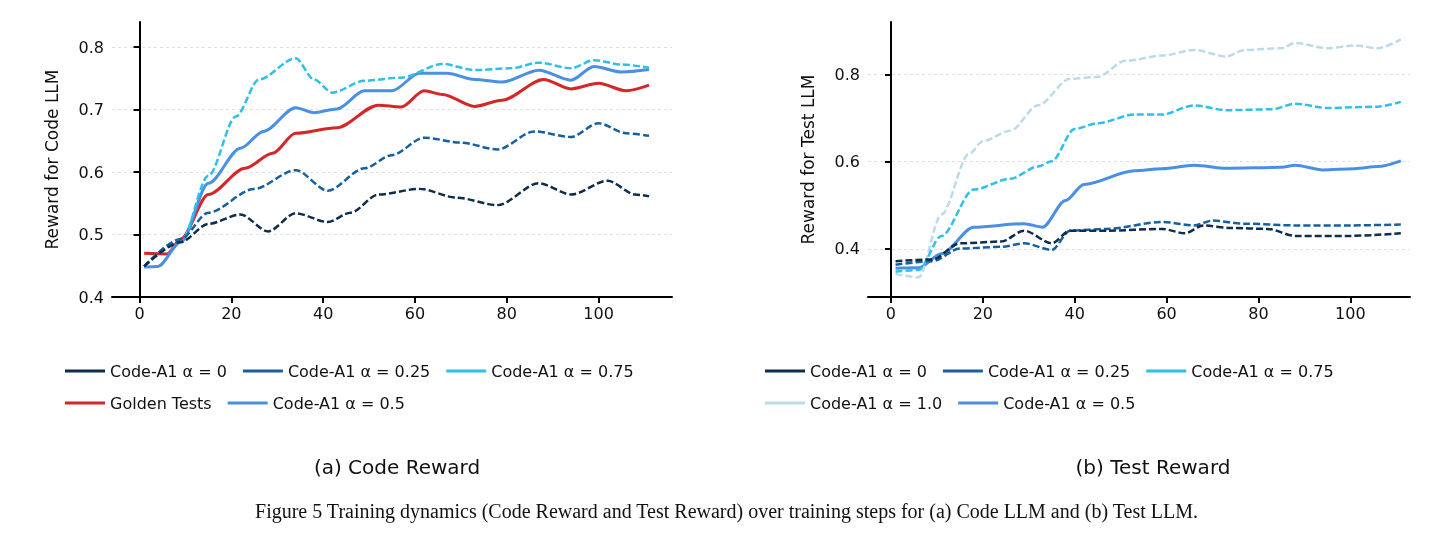  What do you see at coordinates (91, 109) in the screenshot?
I see `y-tick-label: 0.7` at bounding box center [91, 109].